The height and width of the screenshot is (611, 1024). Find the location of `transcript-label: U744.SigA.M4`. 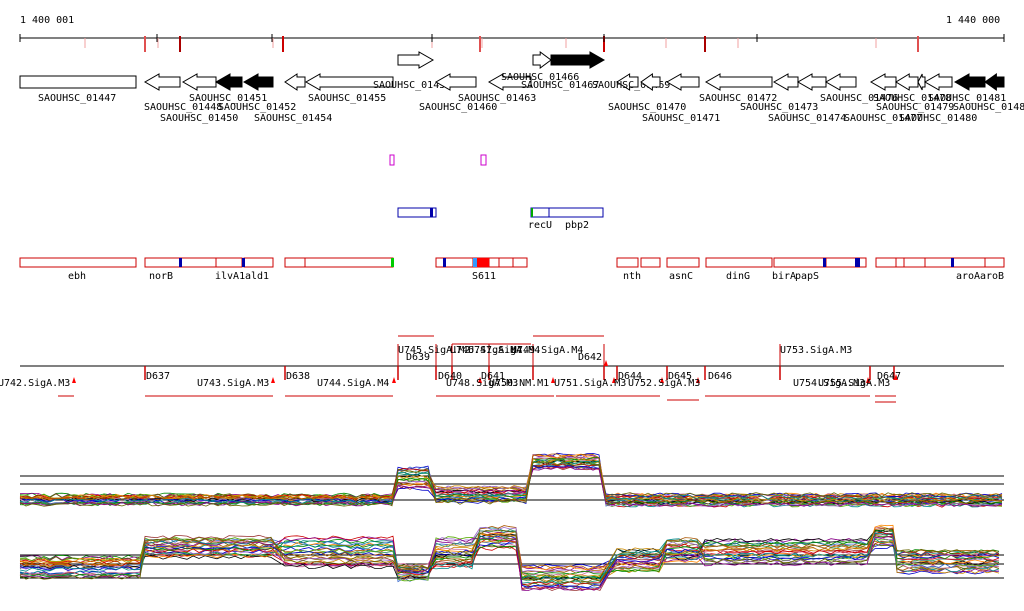

transcript-label: U744.SigA.M4 is located at coordinates (353, 383).